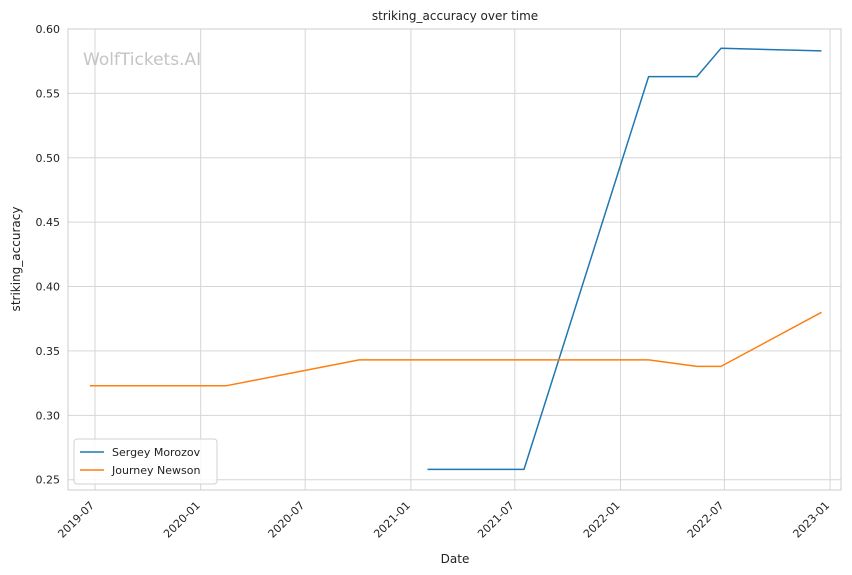 This screenshot has width=852, height=575. Describe the element at coordinates (142, 60) in the screenshot. I see `watermark: WolfTickets.AI` at that location.